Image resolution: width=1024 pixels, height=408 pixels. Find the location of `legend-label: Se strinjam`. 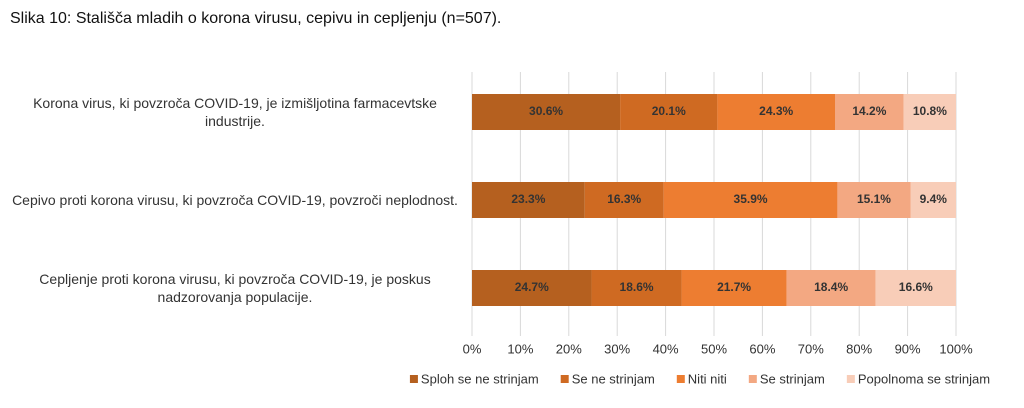

legend-label: Se strinjam is located at coordinates (792, 378).